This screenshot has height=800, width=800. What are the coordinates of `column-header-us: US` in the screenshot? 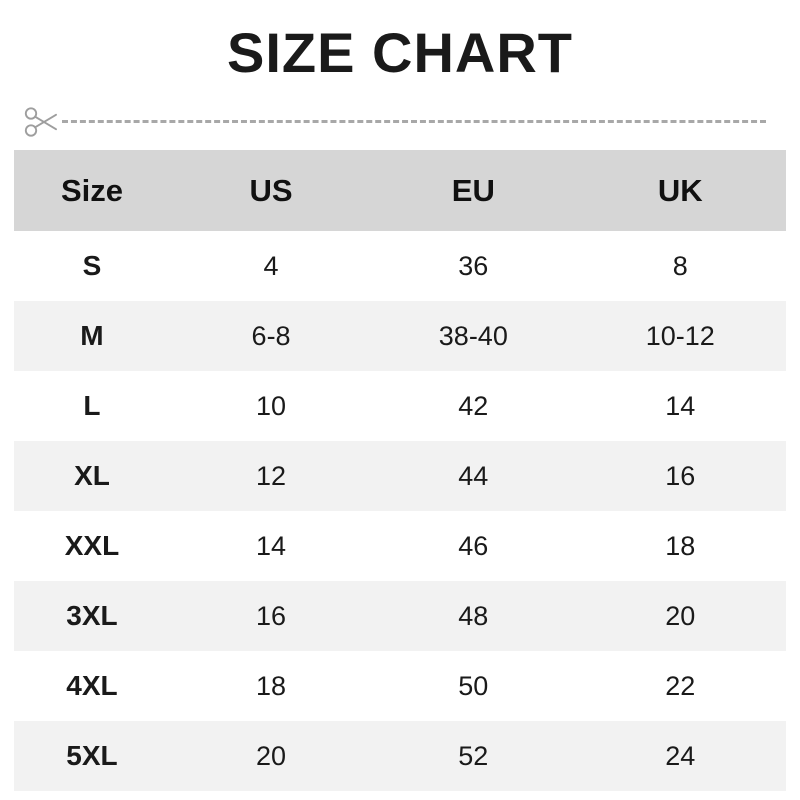 It's located at (271, 190).